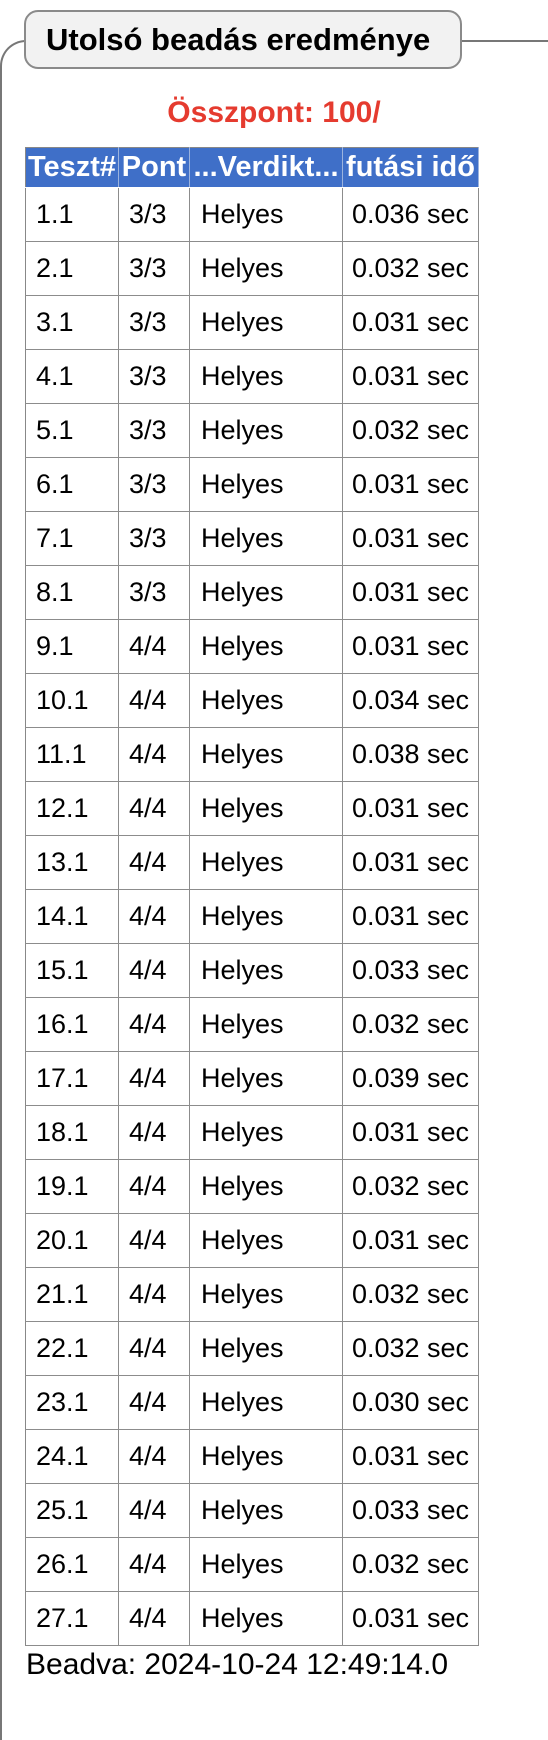 The height and width of the screenshot is (1740, 548). Describe the element at coordinates (72, 268) in the screenshot. I see `cell-test-id: 2.1` at that location.